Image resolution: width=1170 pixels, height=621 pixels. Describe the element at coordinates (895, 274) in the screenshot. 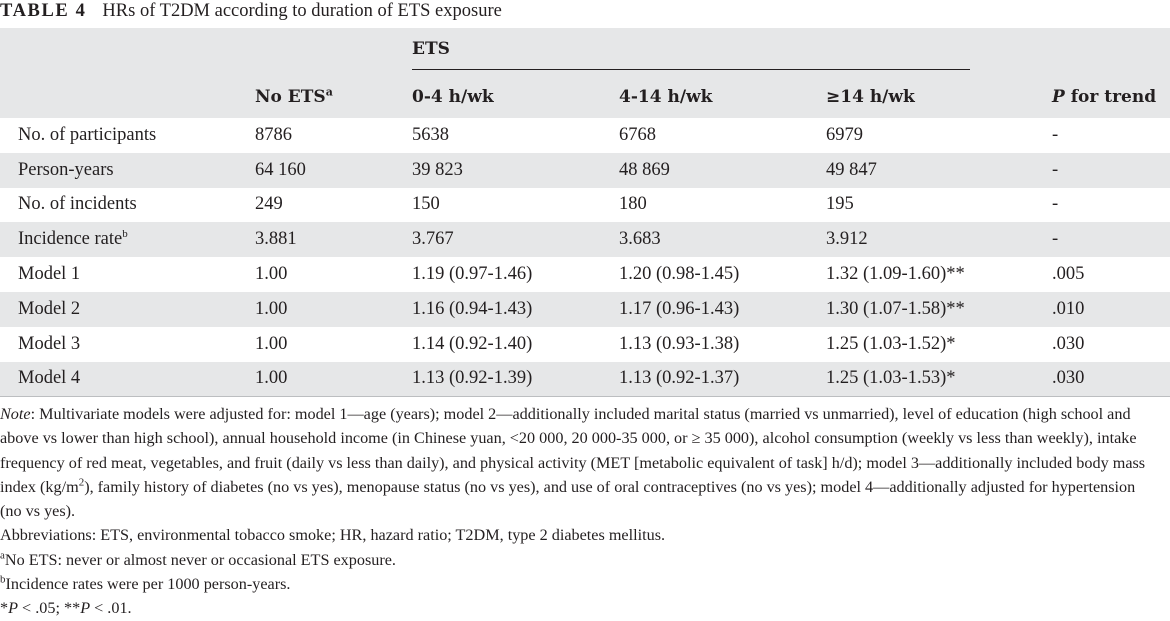

I see `cell-14-plus: 1.32 (1.09-1.60)**` at that location.